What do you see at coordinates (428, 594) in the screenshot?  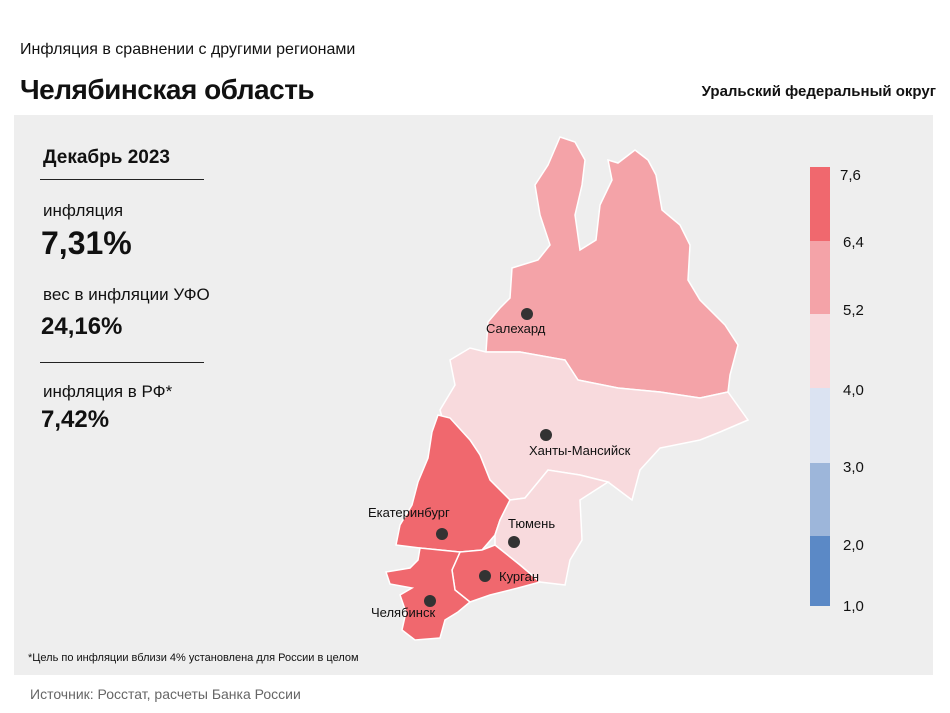 I see `region-chelyabinsk` at bounding box center [428, 594].